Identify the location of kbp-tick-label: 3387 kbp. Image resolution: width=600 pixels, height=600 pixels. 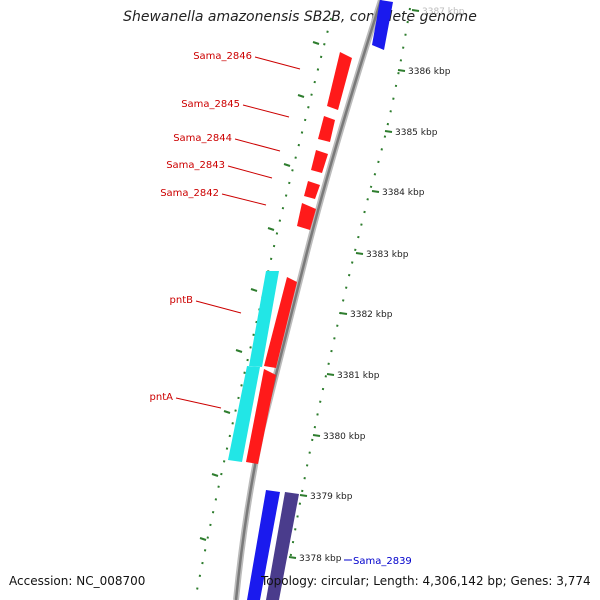
(443, 12).